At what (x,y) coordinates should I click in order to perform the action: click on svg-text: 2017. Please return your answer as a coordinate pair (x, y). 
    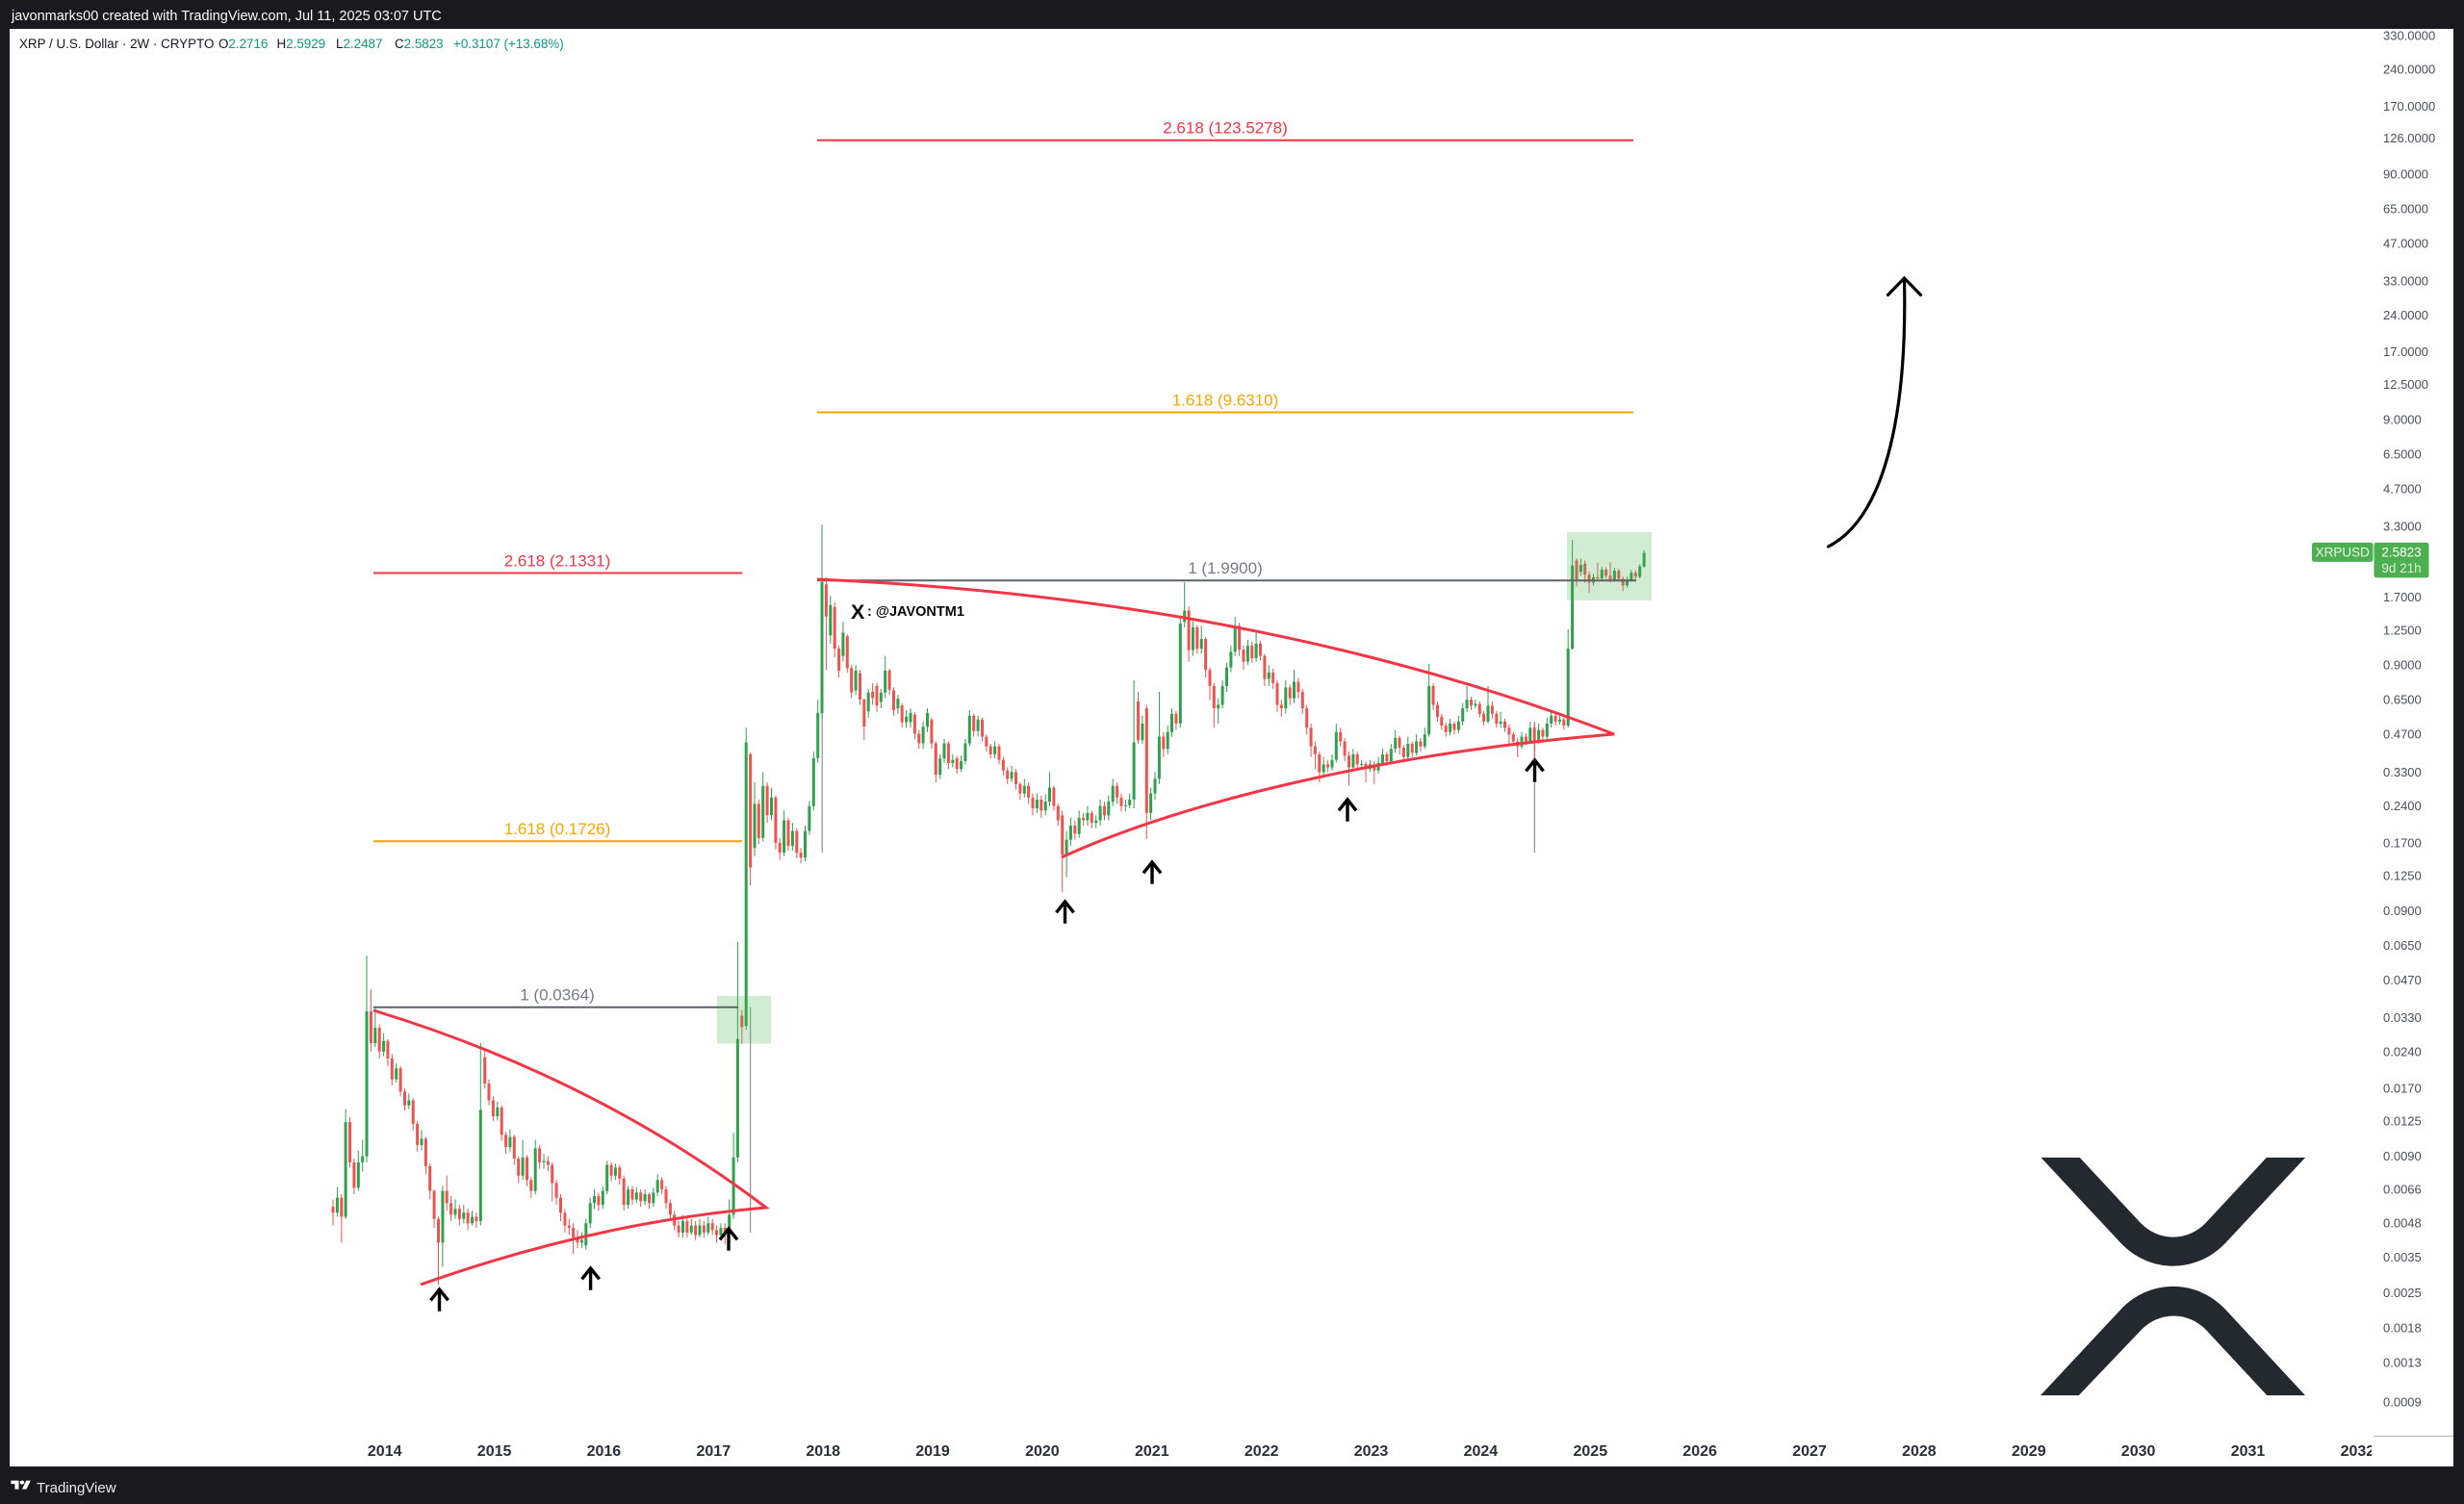
    Looking at the image, I should click on (714, 1451).